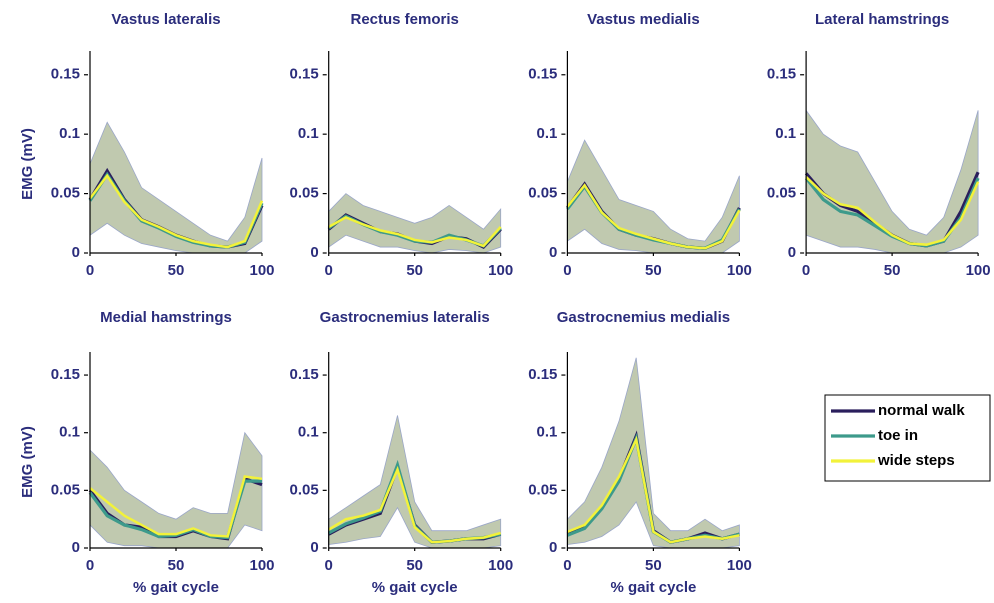 The image size is (994, 603). Describe the element at coordinates (166, 317) in the screenshot. I see `panel-title: Medial hamstrings` at that location.